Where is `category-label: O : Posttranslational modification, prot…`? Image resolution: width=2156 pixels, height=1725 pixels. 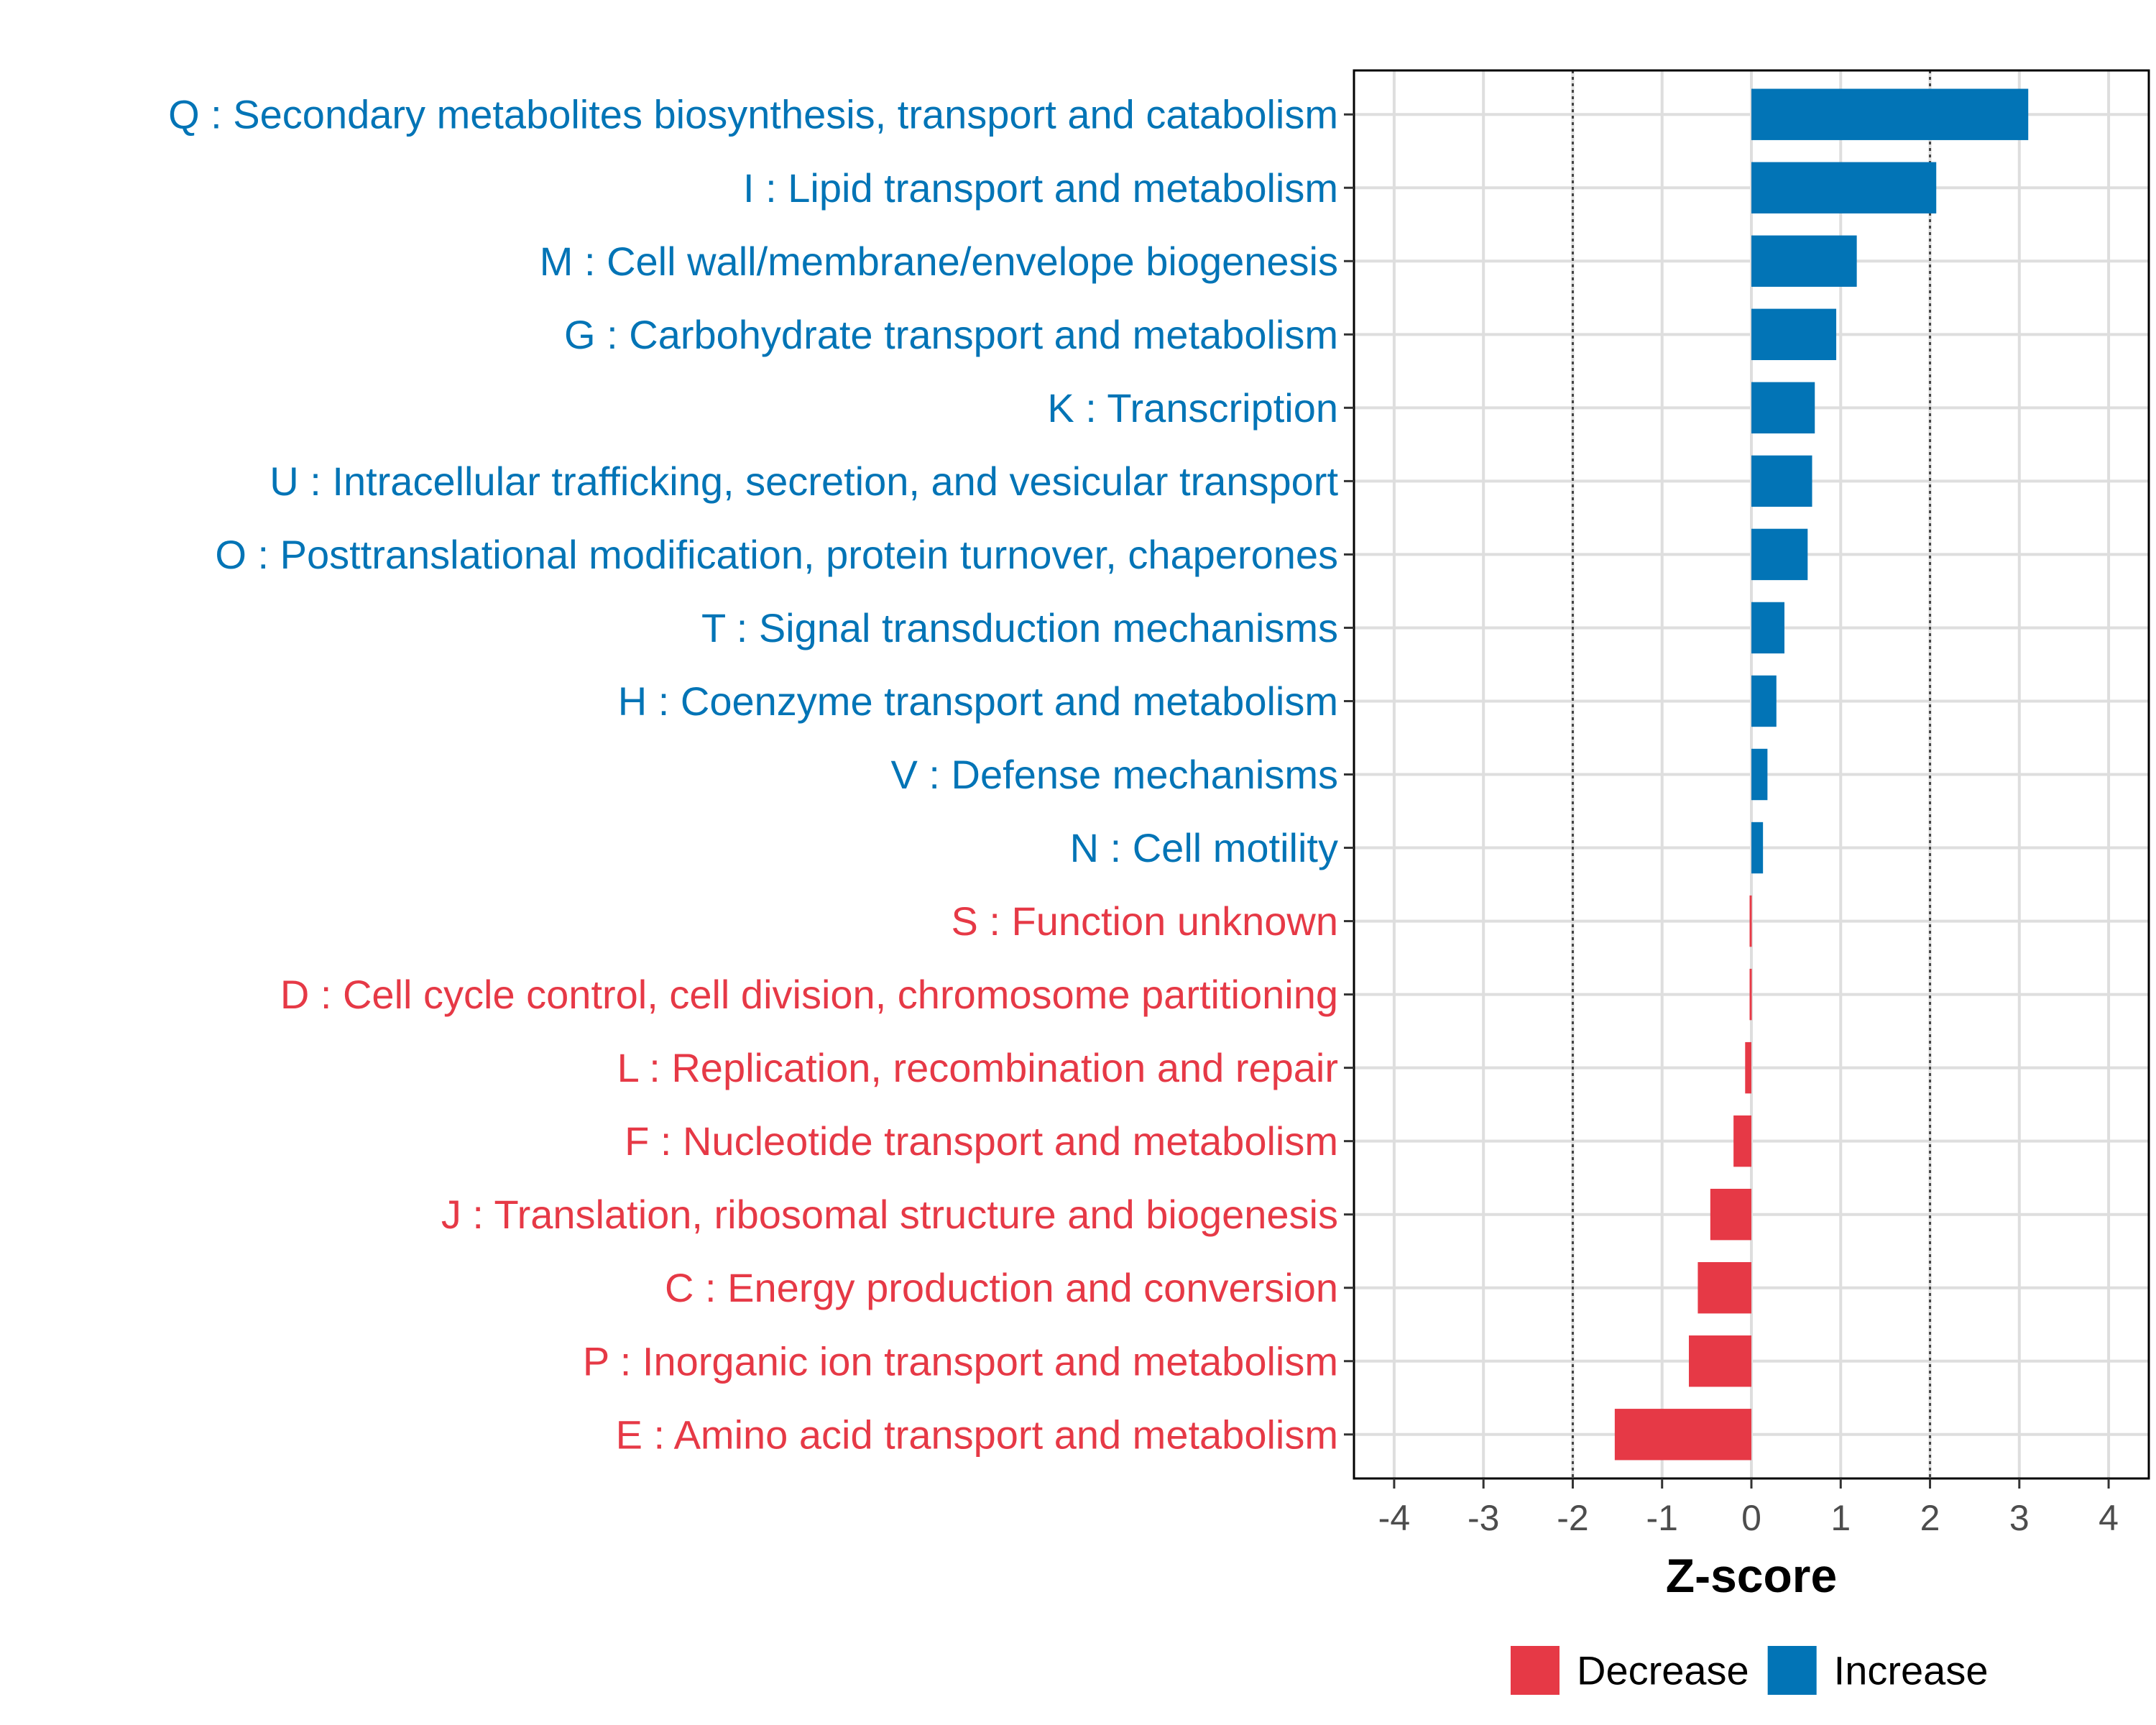
category-label: O : Posttranslational modification, prot… is located at coordinates (777, 554).